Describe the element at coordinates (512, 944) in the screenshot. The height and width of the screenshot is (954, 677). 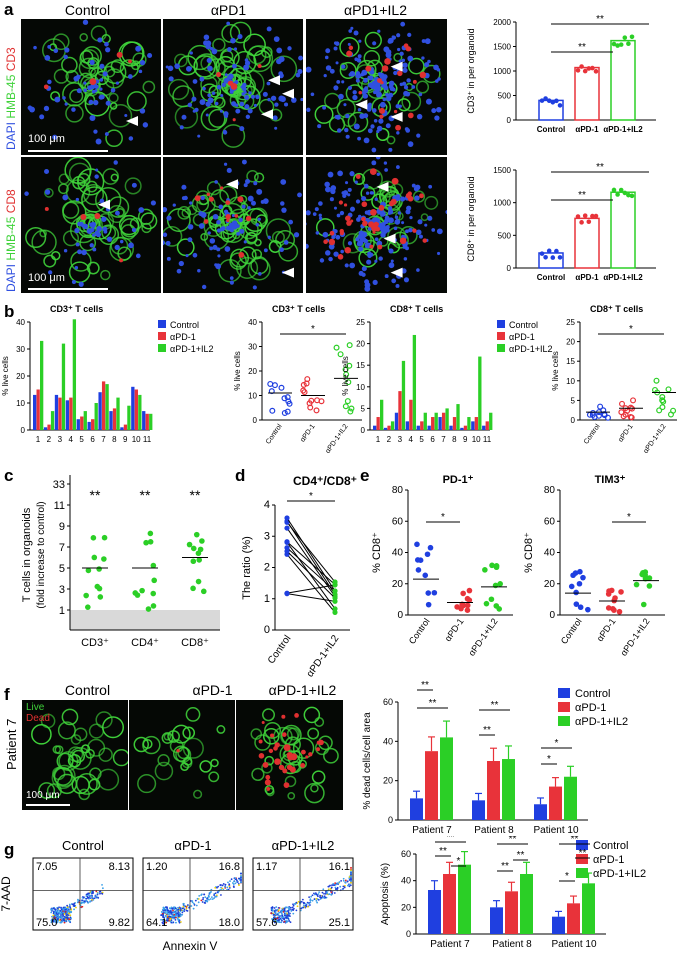
I see `g-chart-x-label: Patient 8` at that location.